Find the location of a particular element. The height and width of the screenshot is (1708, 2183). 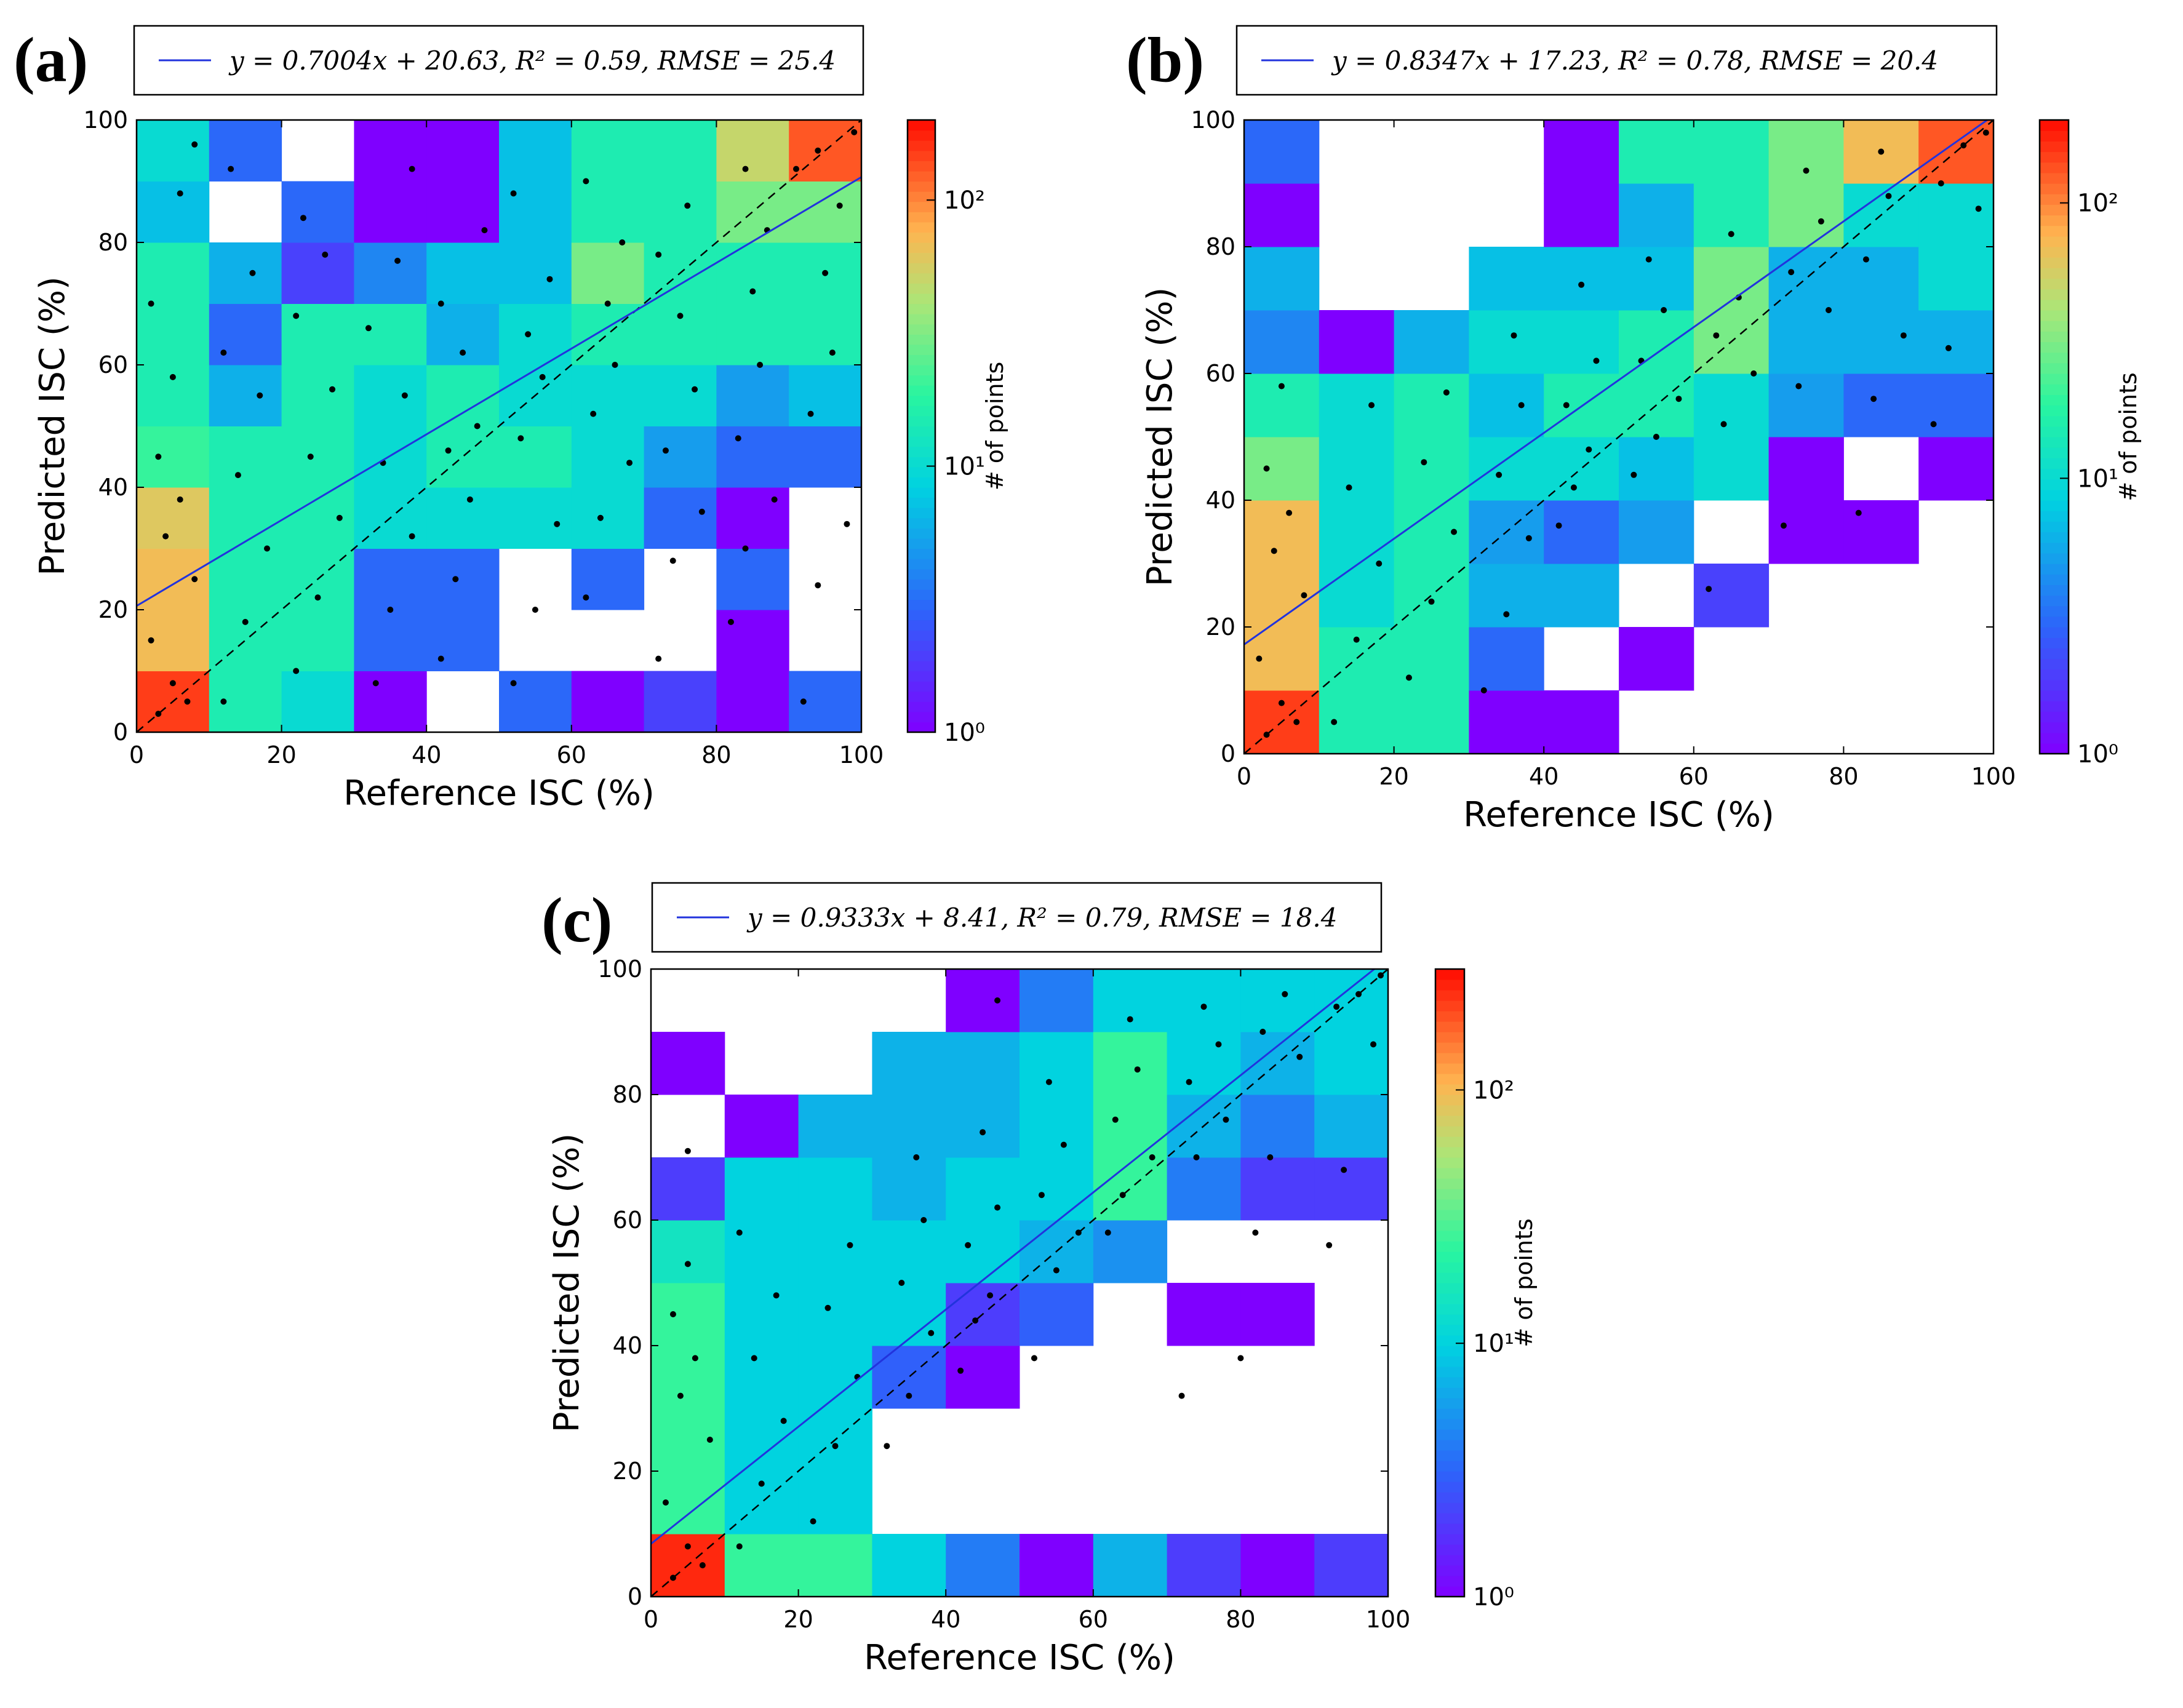

heatmap-cells is located at coordinates (1619, 437).